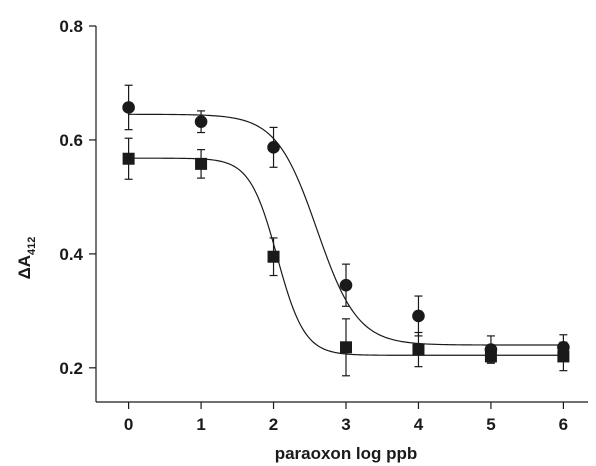 The width and height of the screenshot is (596, 466). I want to click on y-tick-label: 0.6, so click(71, 140).